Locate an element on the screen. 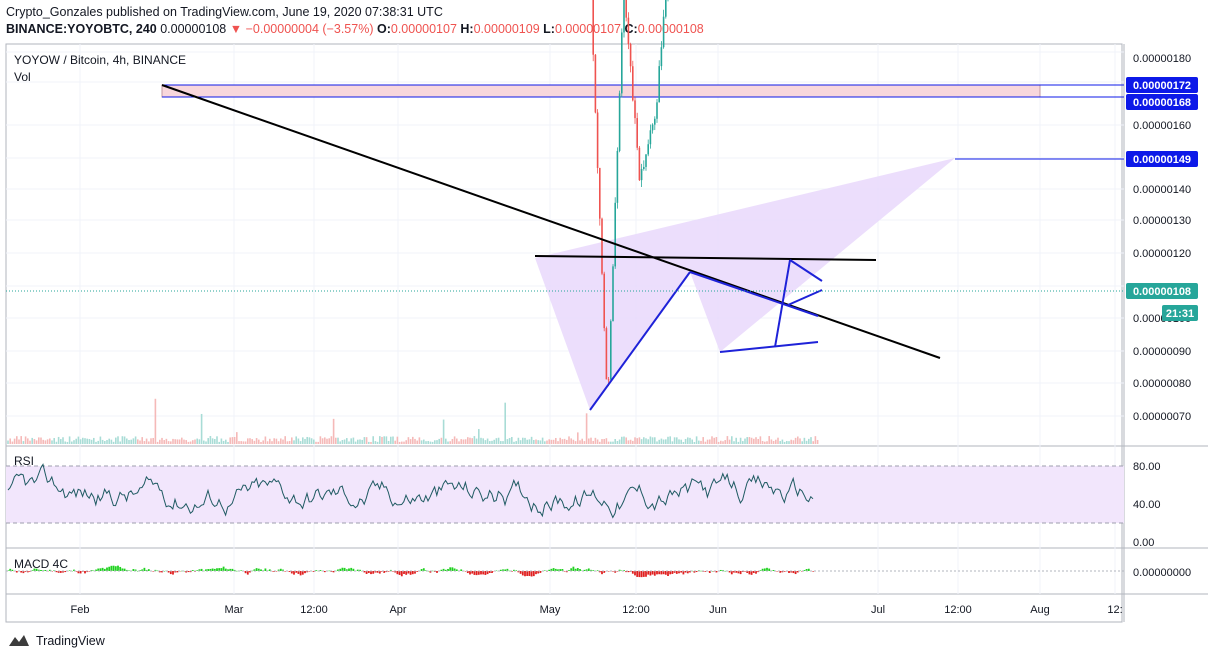 The image size is (1208, 661). price-tag-box is located at coordinates (1162, 159).